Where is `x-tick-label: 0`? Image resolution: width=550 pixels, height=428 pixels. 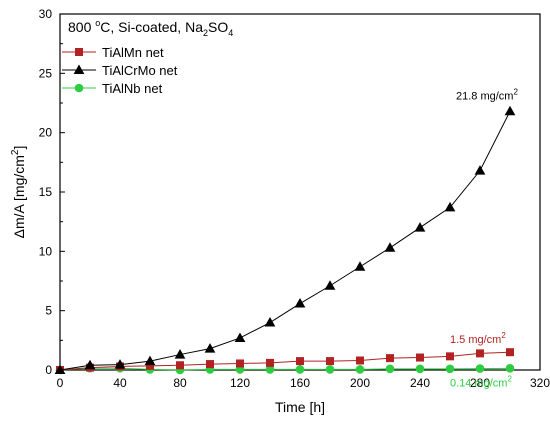 x-tick-label: 0 is located at coordinates (60, 383).